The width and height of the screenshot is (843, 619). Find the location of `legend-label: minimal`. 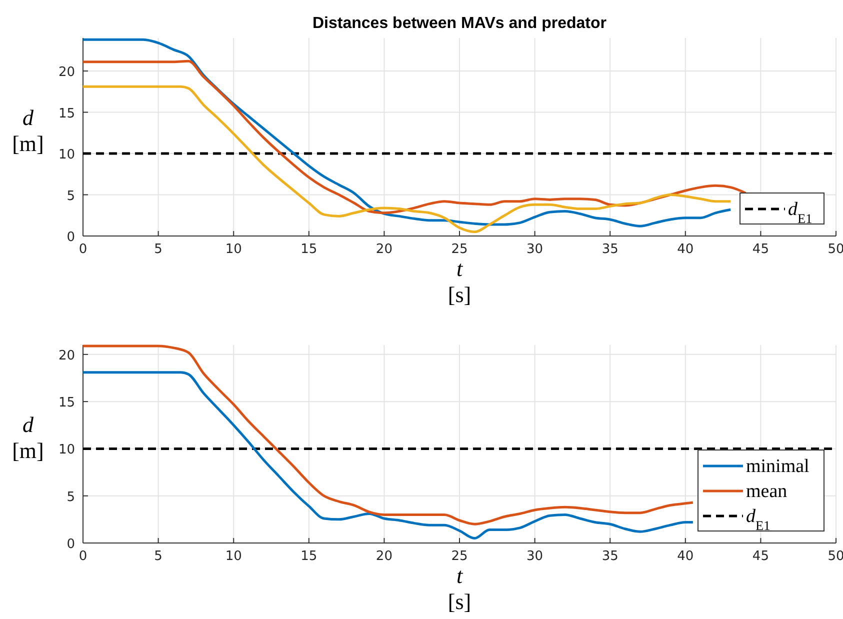

legend-label: minimal is located at coordinates (778, 466).